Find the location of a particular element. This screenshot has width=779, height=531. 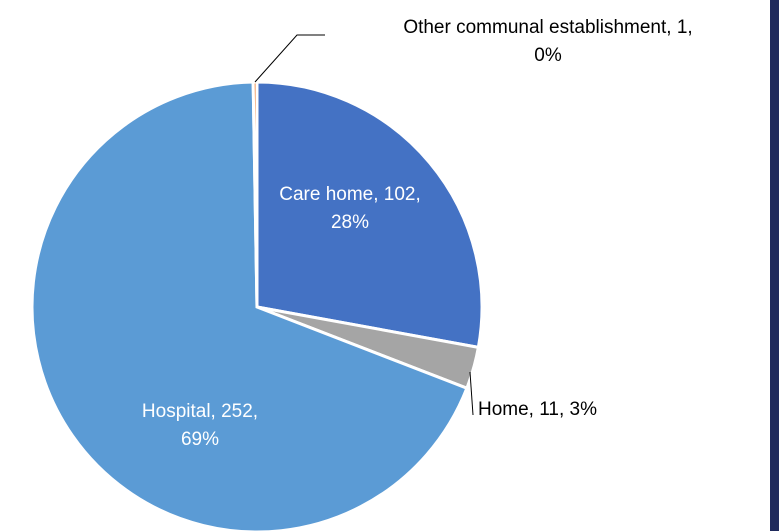

data-label: Care home, 102, is located at coordinates (350, 194).